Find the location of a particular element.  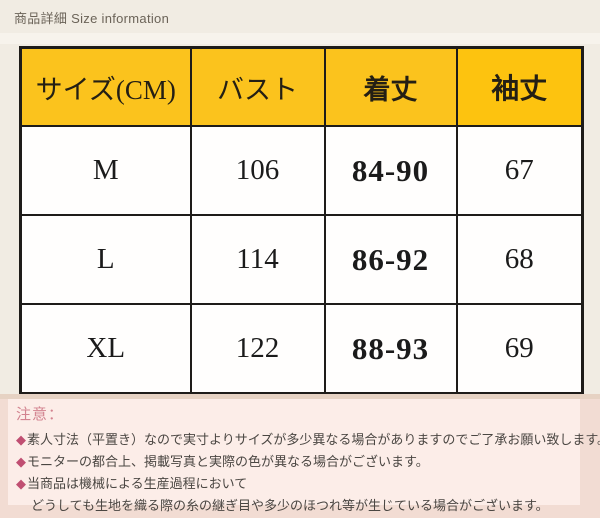

cell-sleeve: 67 is located at coordinates (519, 170).